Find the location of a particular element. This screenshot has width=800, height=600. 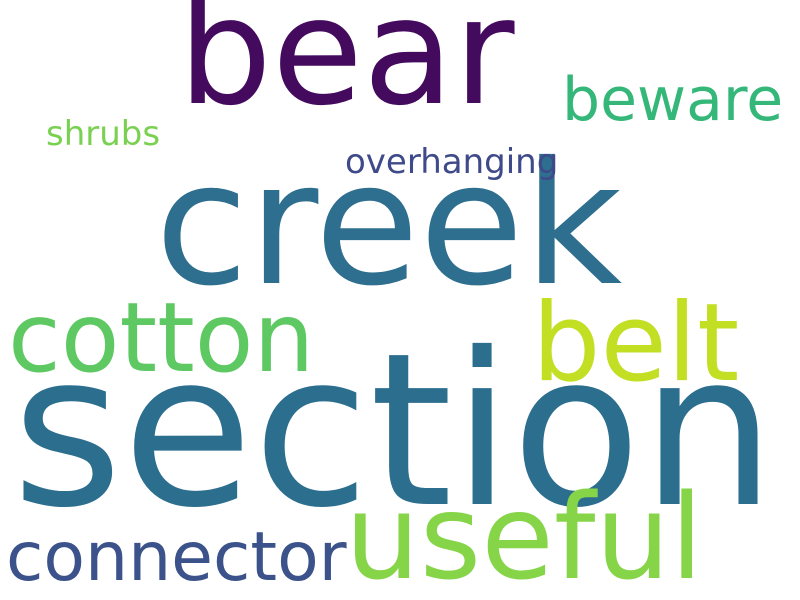

word-shrubs: shrubs is located at coordinates (103, 134).